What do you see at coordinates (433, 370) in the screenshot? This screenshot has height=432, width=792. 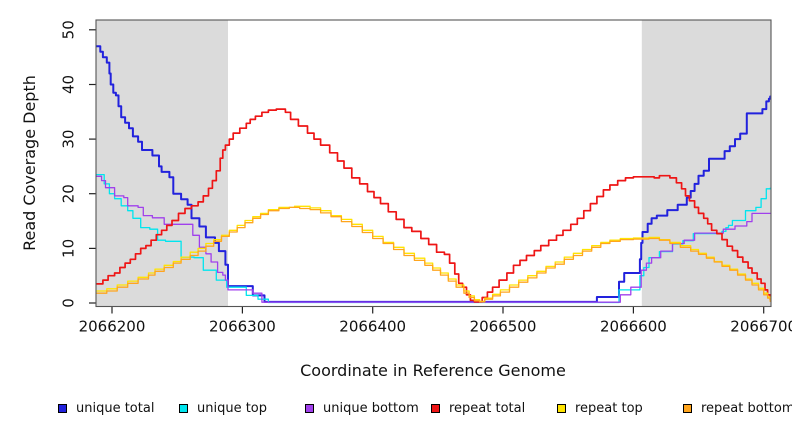 I see `x-axis-label: Coordinate in Reference Genome` at bounding box center [433, 370].